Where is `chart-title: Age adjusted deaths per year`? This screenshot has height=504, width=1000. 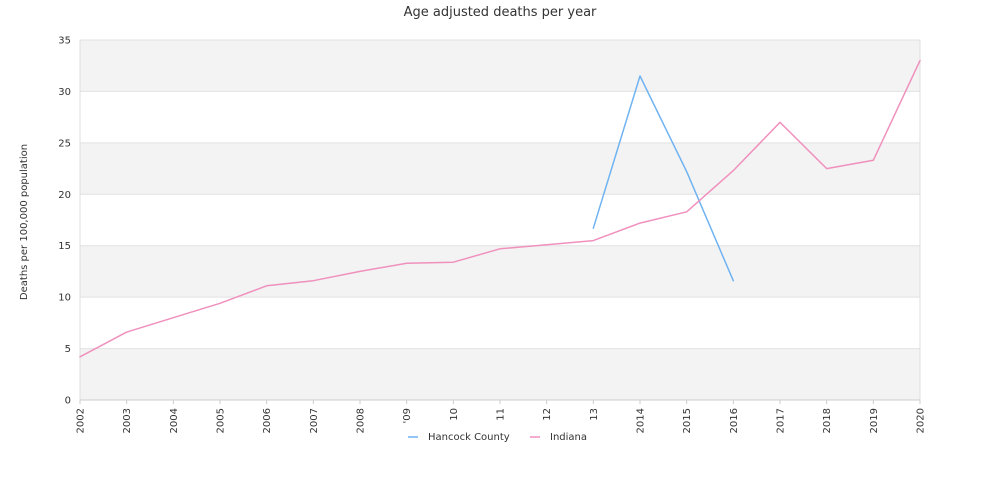
chart-title: Age adjusted deaths per year is located at coordinates (500, 12).